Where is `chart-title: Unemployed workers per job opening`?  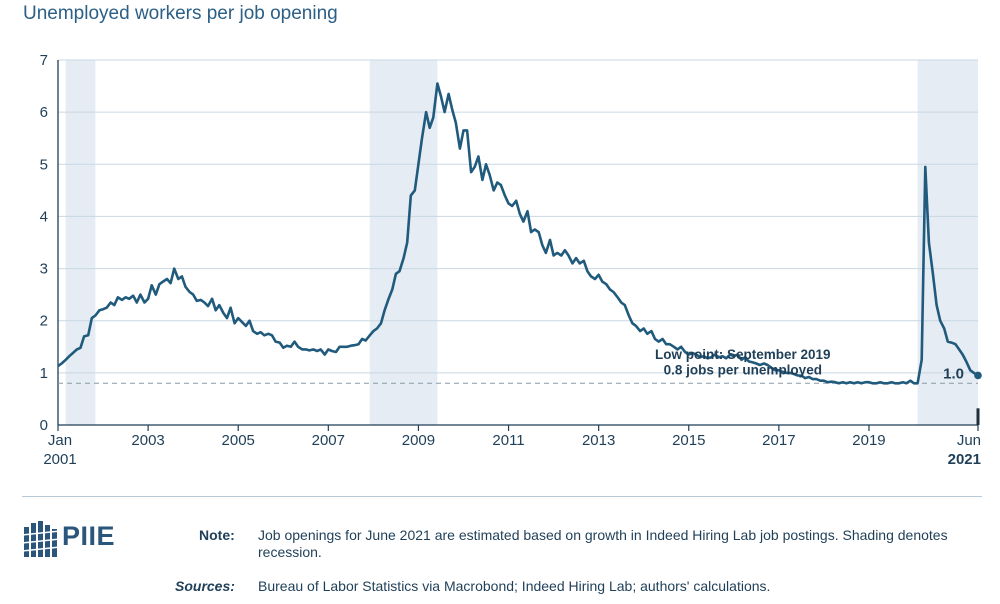 chart-title: Unemployed workers per job opening is located at coordinates (180, 13).